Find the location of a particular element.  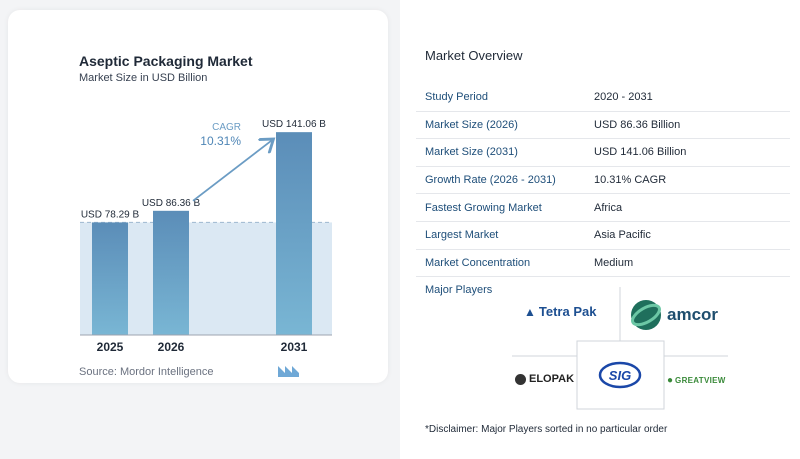

row-label: Largest Market is located at coordinates (462, 235).